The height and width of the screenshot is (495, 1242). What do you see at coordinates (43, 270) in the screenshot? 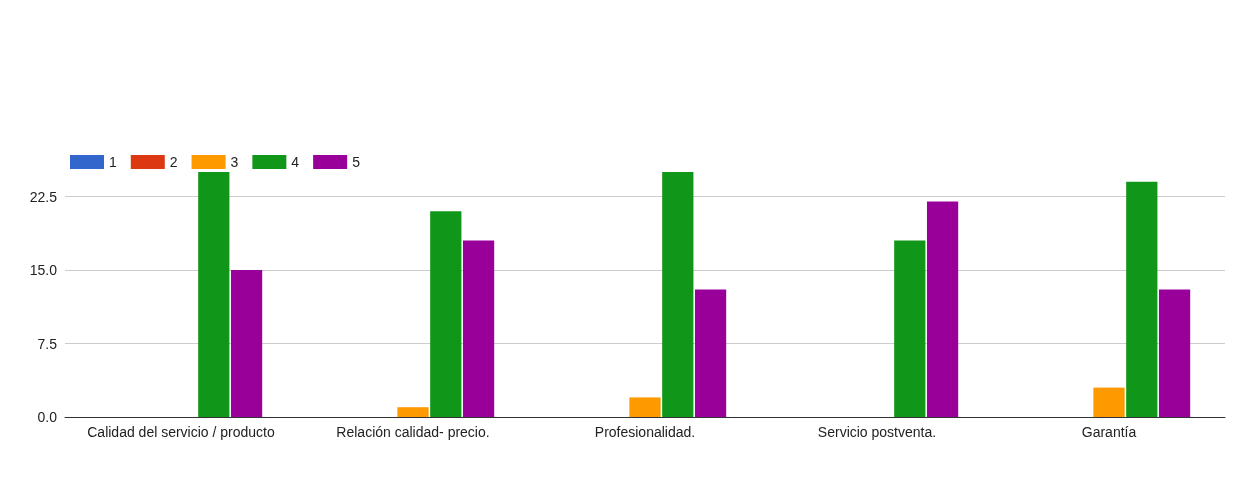
I see `y-tick-label: 15.0` at bounding box center [43, 270].